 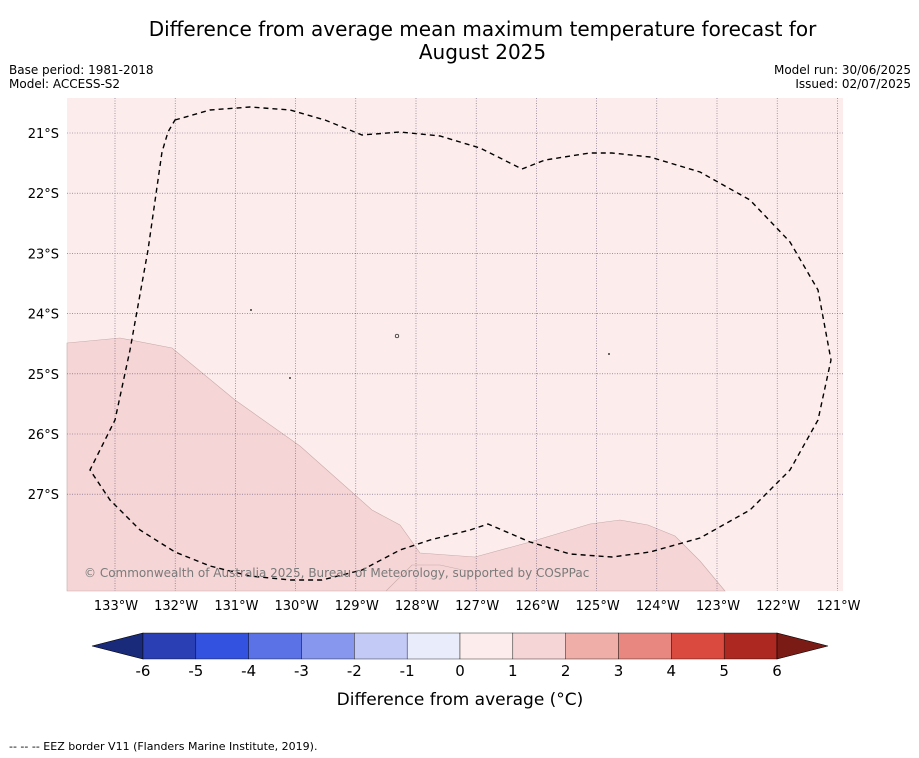 What do you see at coordinates (43, 194) in the screenshot?
I see `latitude-label: 22°S` at bounding box center [43, 194].